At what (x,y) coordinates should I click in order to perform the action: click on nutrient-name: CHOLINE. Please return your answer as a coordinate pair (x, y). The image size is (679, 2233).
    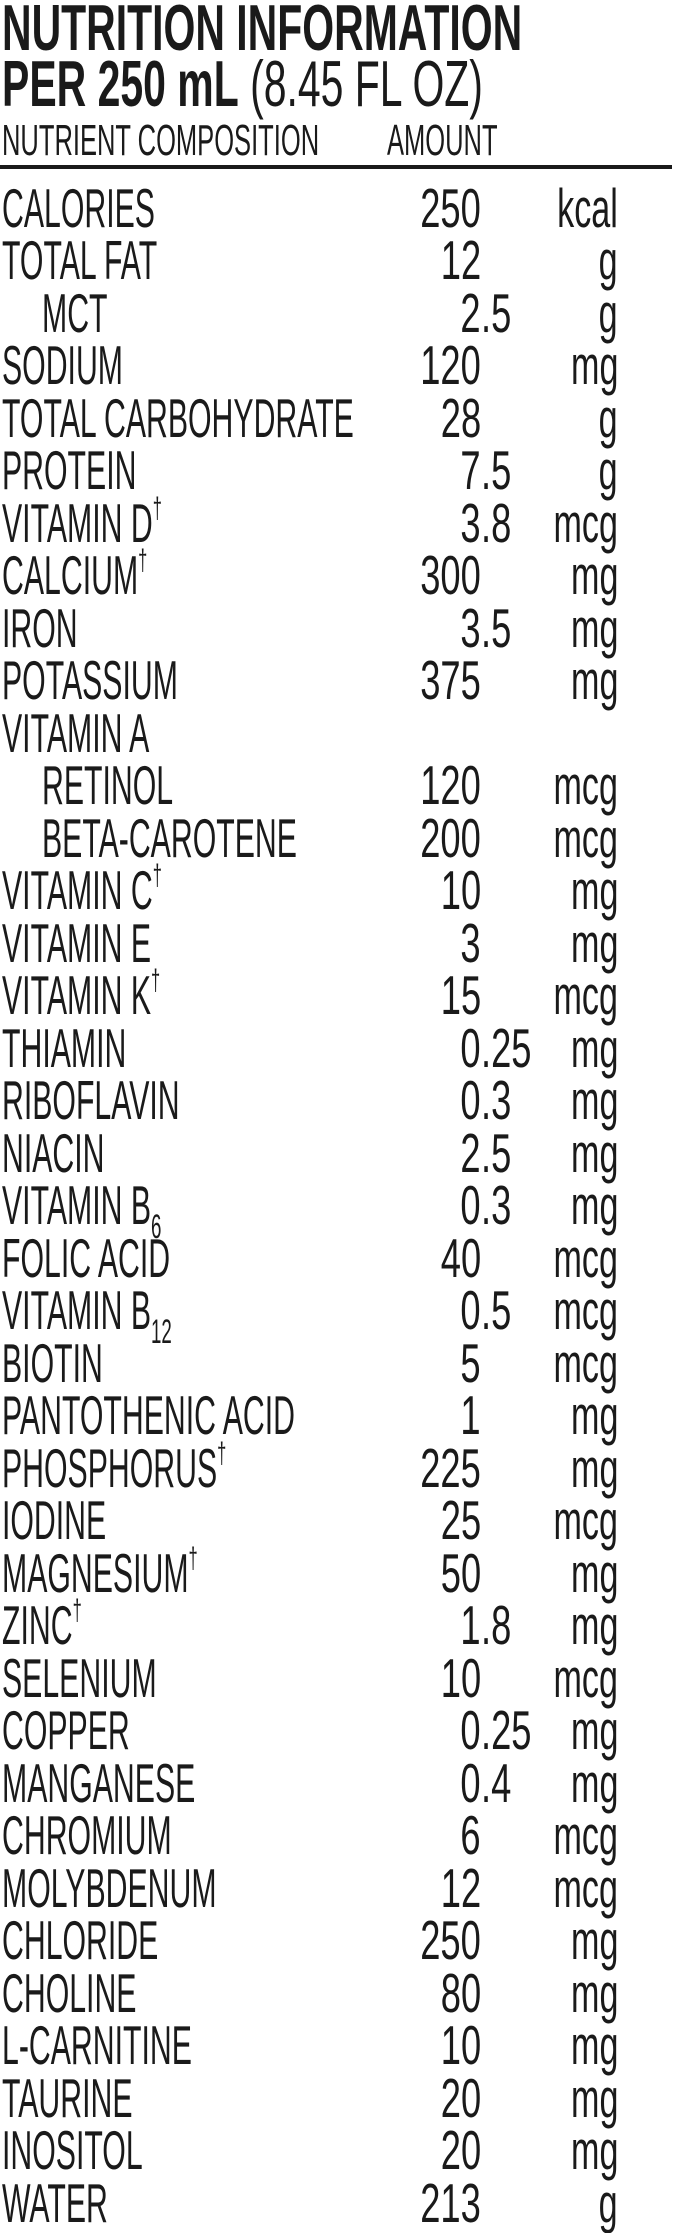
    Looking at the image, I should click on (69, 1993).